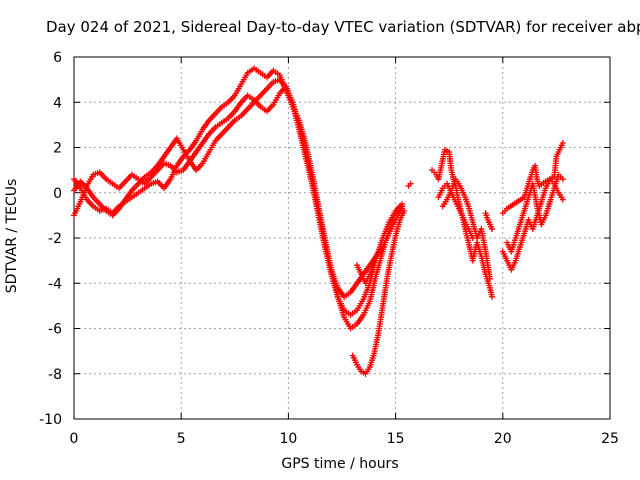  Describe the element at coordinates (55, 284) in the screenshot. I see `y-tick-label: -4` at that location.